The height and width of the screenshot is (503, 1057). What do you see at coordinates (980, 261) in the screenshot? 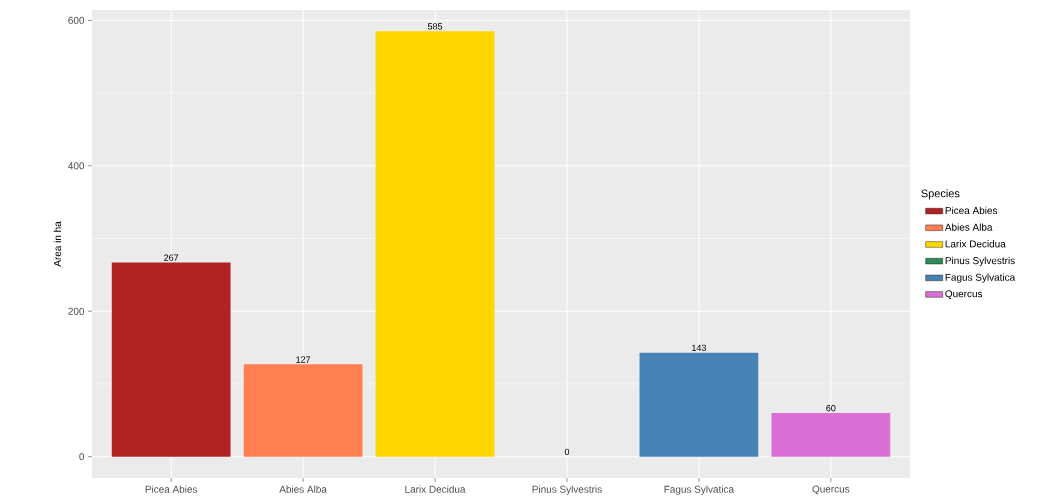
I see `legend-label: Pinus Sylvestris` at bounding box center [980, 261].